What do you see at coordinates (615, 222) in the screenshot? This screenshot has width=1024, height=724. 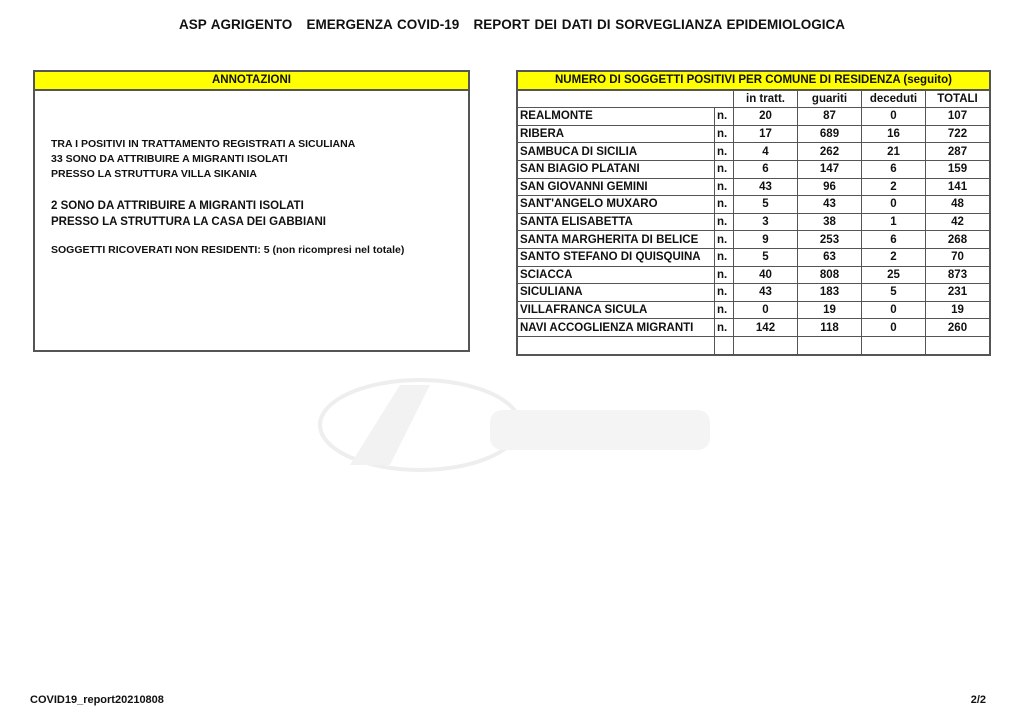 I see `municipality-name: SANTA ELISABETTA` at bounding box center [615, 222].